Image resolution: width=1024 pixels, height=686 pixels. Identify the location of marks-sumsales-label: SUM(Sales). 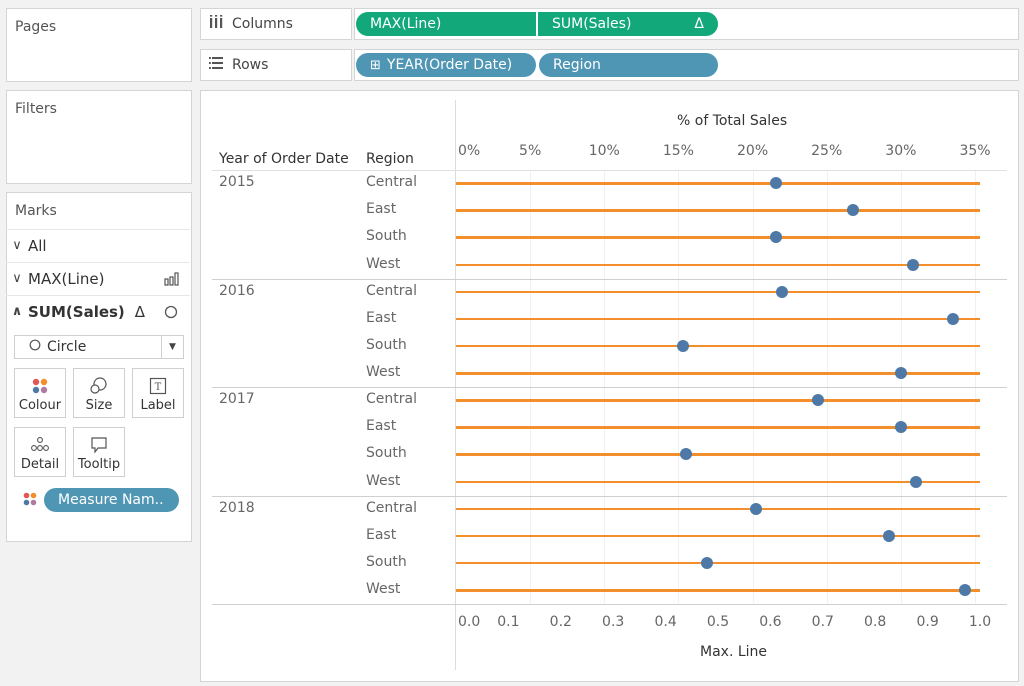
(76, 311).